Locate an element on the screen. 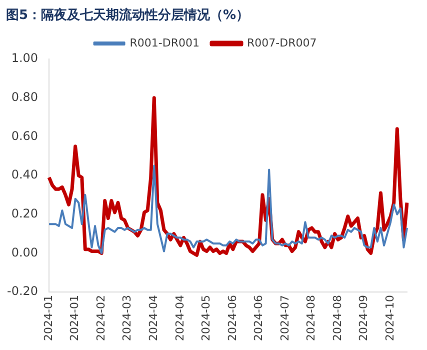  x-tick-label: 2024-09 is located at coordinates (363, 318).